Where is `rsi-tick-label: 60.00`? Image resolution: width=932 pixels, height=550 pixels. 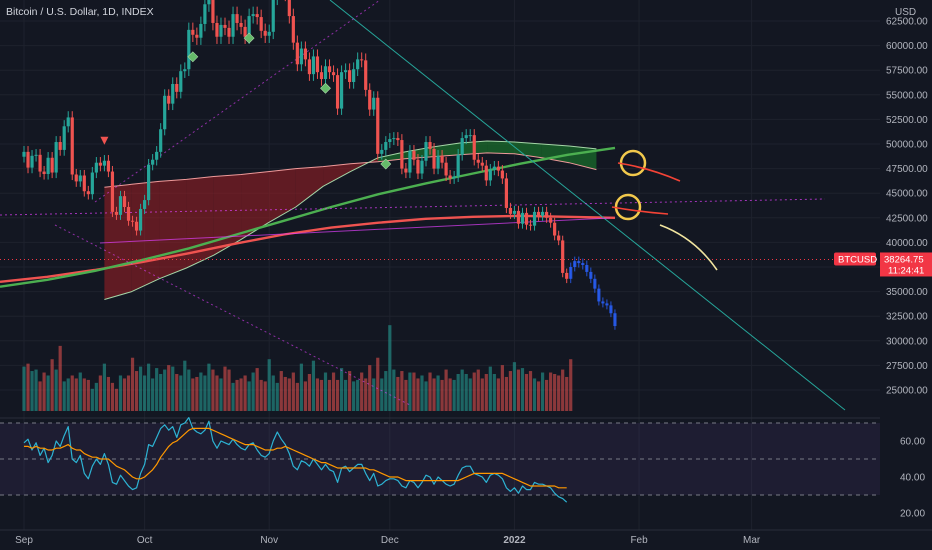
rsi-tick-label: 60.00 is located at coordinates (912, 442).